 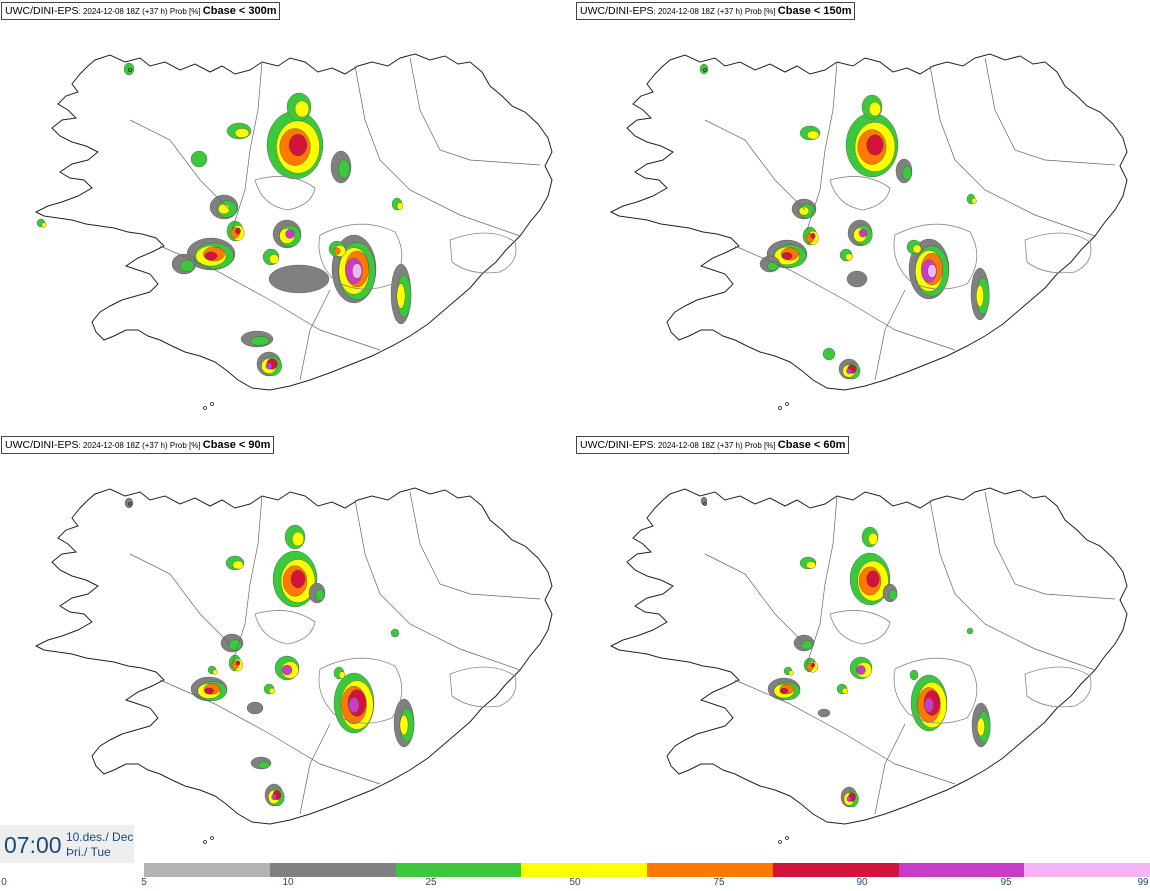 I want to click on colorbar-tick-label: 95, so click(x=1006, y=882).